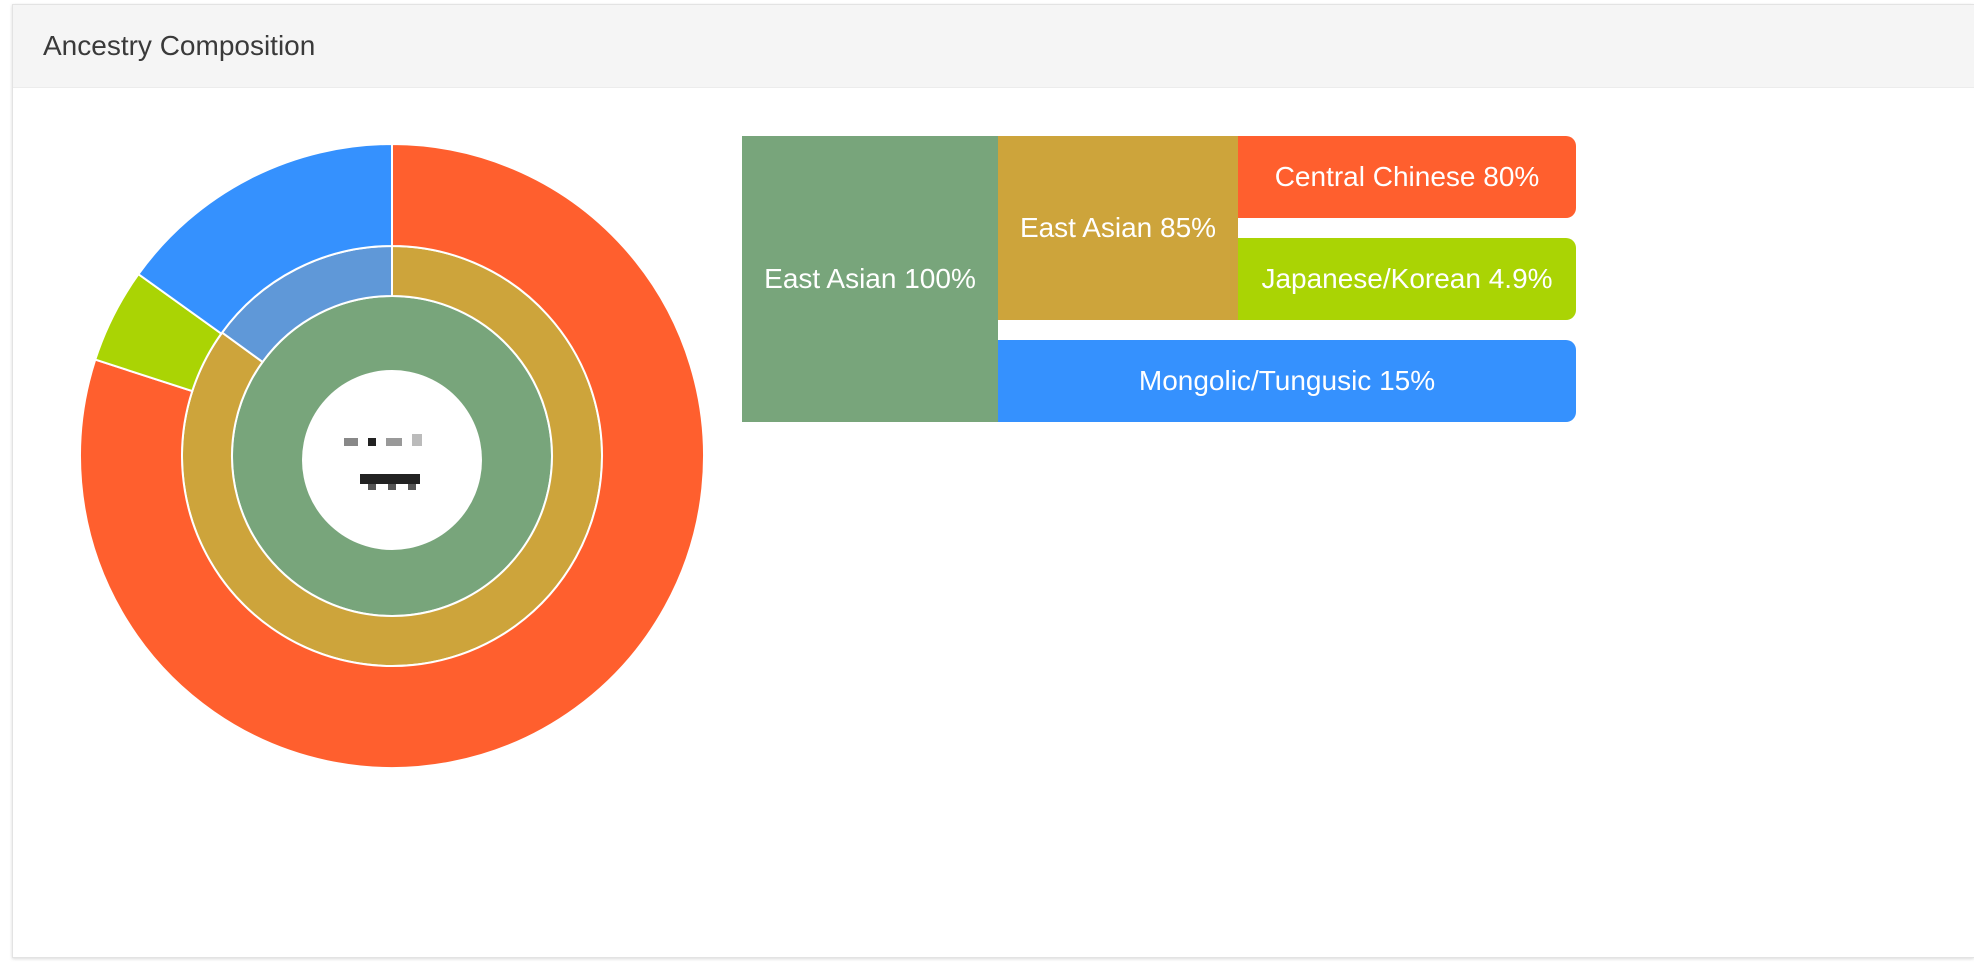 This screenshot has height=968, width=1974. I want to click on sunburst-slice-mongolic-tungusic, so click(265, 240).